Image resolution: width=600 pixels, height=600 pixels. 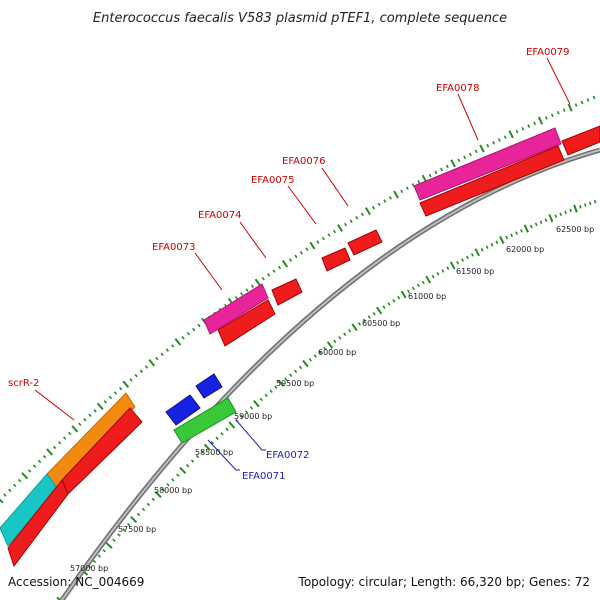 What do you see at coordinates (246, 323) in the screenshot?
I see `gene-EFA0073-red` at bounding box center [246, 323].